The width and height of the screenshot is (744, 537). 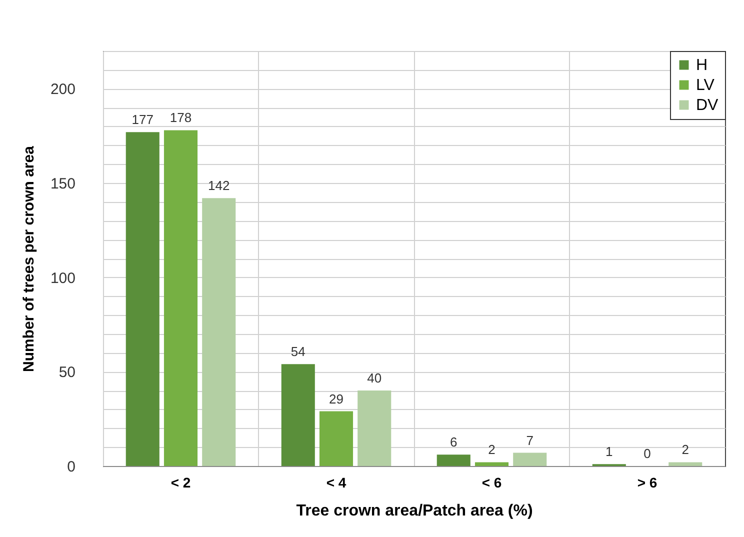 What do you see at coordinates (71, 467) in the screenshot?
I see `y-tick-label: 0` at bounding box center [71, 467].